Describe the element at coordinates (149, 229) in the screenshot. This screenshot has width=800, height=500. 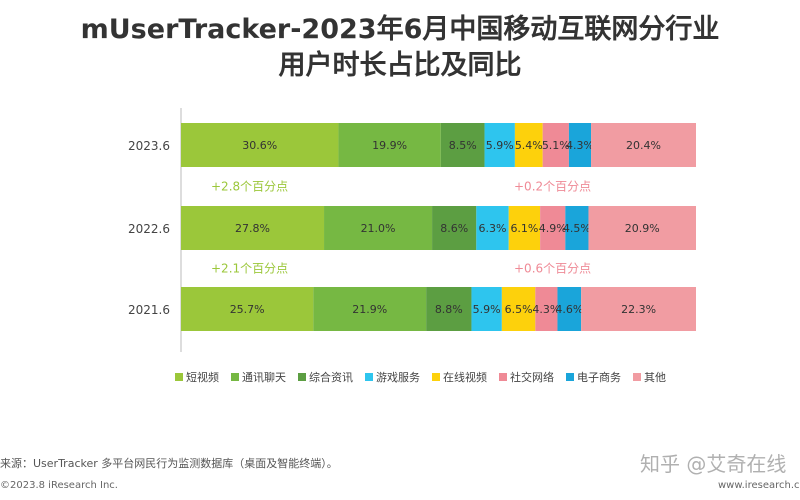
I see `category-label-2022-6: 2022.6` at that location.